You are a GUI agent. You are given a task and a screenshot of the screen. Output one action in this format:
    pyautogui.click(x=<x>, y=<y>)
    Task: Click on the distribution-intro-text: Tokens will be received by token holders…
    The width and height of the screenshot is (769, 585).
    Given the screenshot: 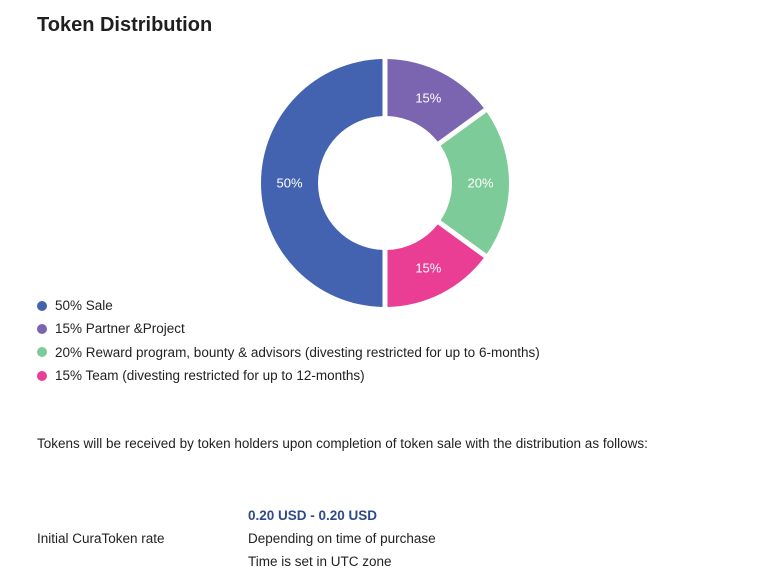 What is the action you would take?
    pyautogui.click(x=342, y=443)
    